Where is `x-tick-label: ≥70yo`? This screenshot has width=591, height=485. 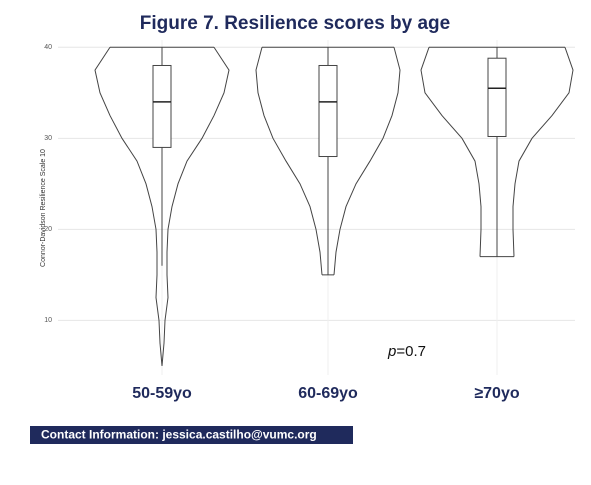 x-tick-label: ≥70yo is located at coordinates (496, 393).